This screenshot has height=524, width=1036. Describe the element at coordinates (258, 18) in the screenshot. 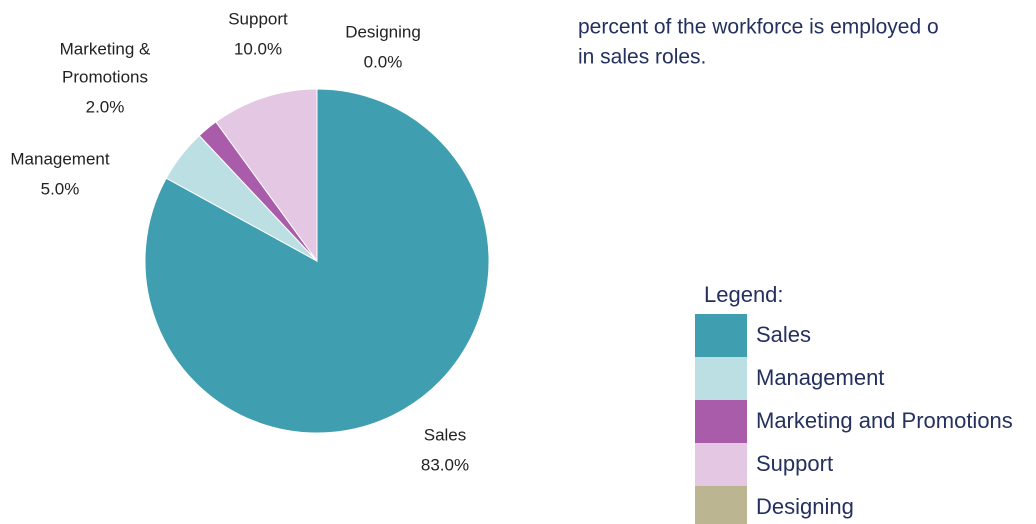

I see `slice-label: Support` at that location.